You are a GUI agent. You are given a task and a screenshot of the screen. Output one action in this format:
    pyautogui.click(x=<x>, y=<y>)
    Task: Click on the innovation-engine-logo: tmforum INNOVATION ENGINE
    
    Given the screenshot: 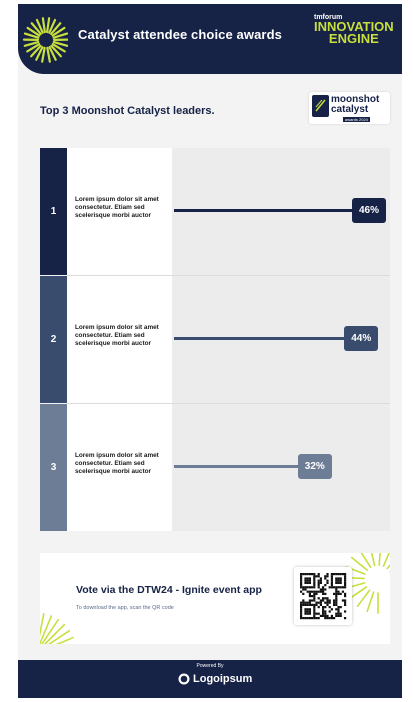 What is the action you would take?
    pyautogui.click(x=354, y=29)
    